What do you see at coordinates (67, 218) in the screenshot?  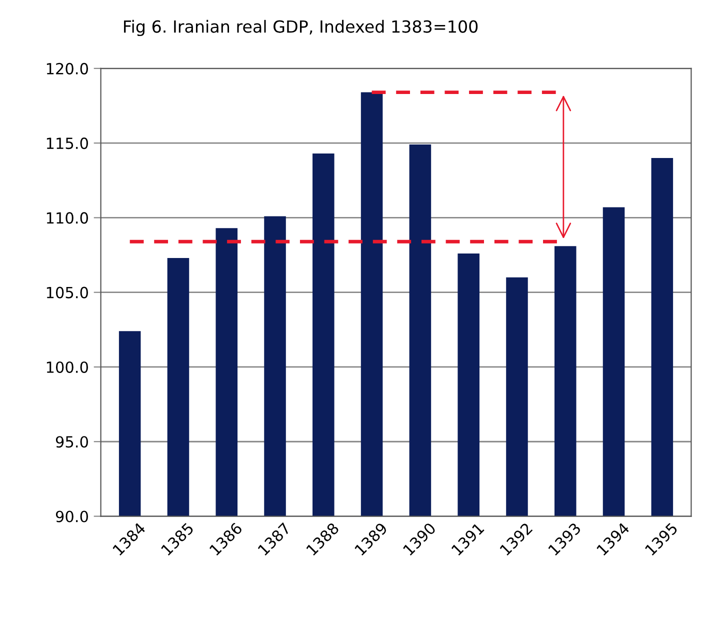 I see `y-tick-label: 110.0` at bounding box center [67, 218].